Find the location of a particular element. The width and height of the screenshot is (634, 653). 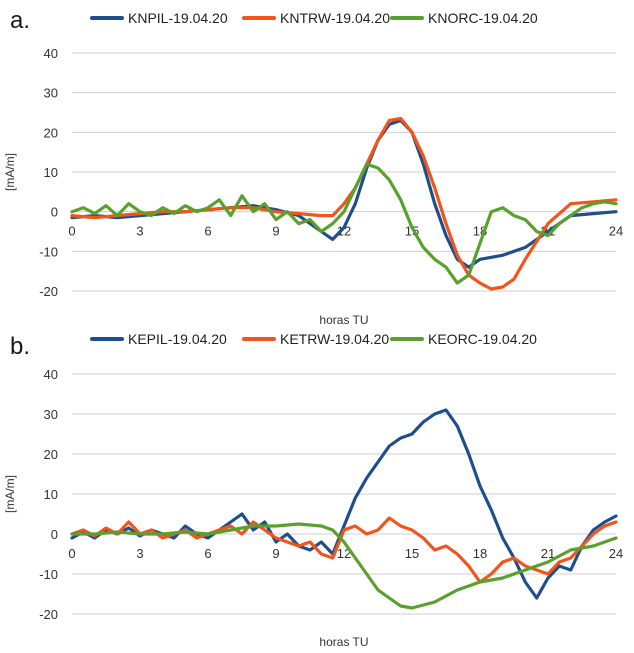

legend-label-a-0: KNPIL-19.04.20 is located at coordinates (178, 18).